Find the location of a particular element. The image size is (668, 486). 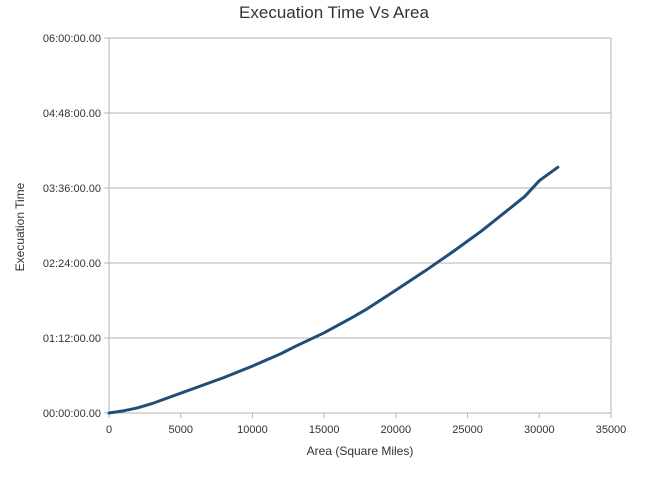

y-tick-label: 03:36:00.00 is located at coordinates (72, 189).